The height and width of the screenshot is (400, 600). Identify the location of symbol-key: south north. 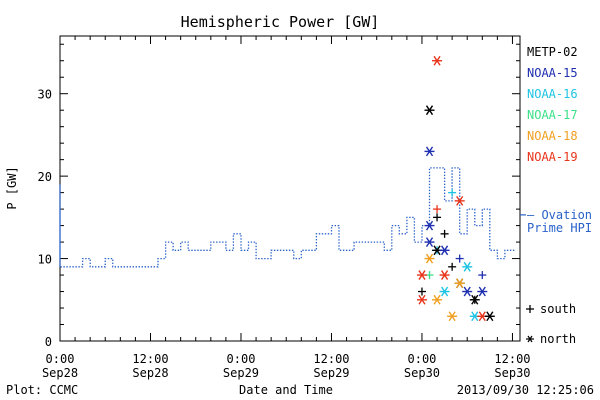
(551, 324).